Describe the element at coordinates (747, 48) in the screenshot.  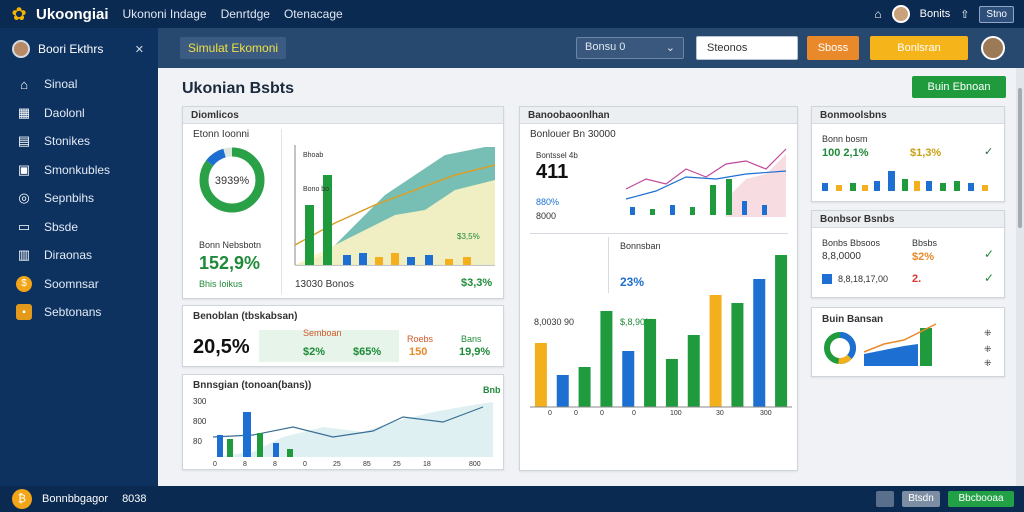
I see `search-input: Steonos` at that location.